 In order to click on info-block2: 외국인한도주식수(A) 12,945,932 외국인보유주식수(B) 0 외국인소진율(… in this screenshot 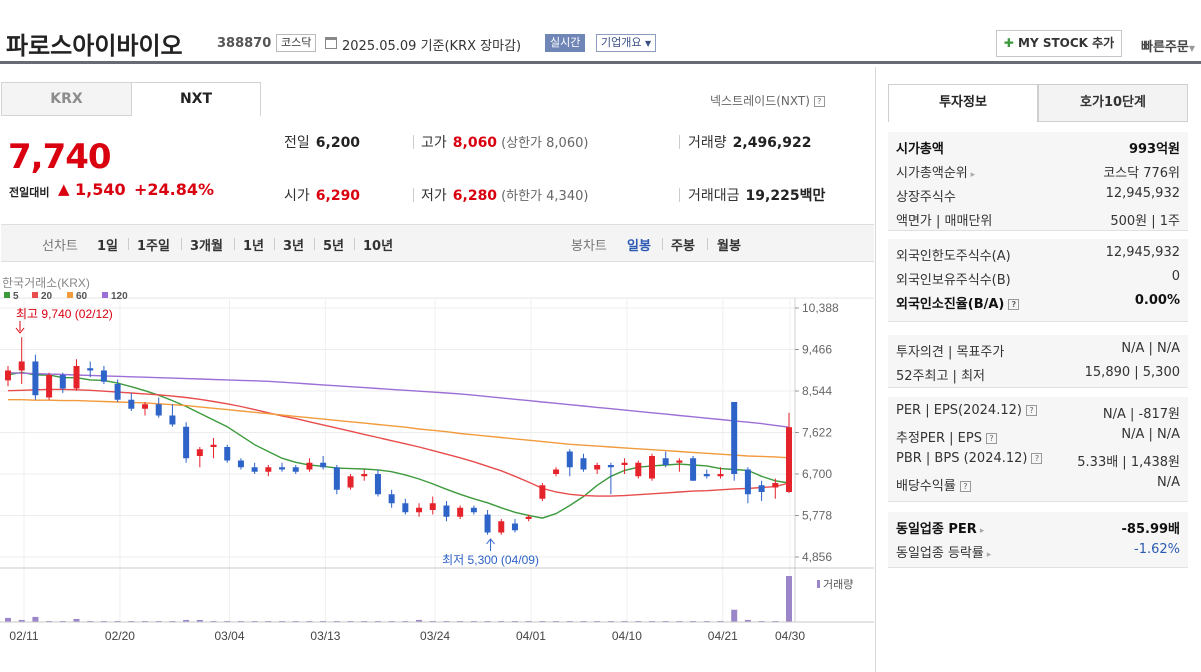, I will do `click(1038, 280)`.